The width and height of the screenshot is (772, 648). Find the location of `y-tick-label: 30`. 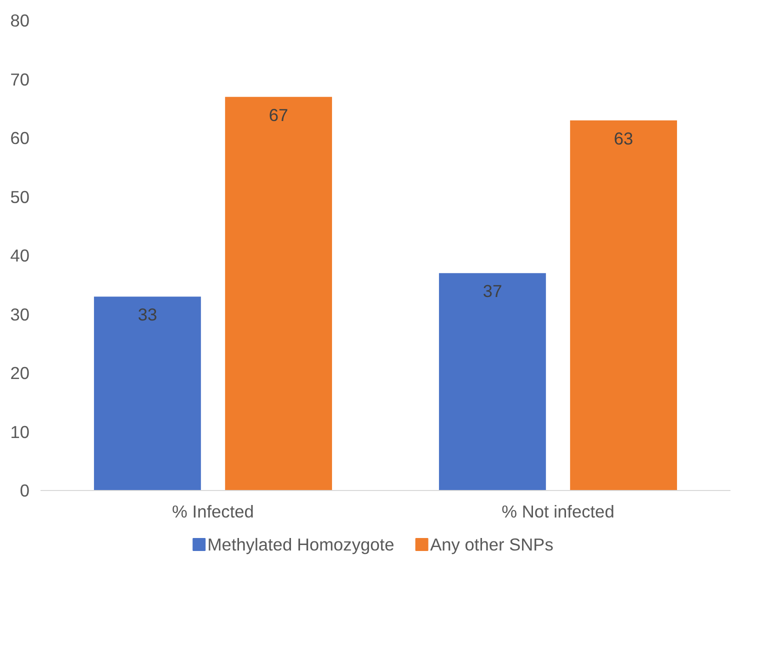

y-tick-label: 30 is located at coordinates (20, 314).